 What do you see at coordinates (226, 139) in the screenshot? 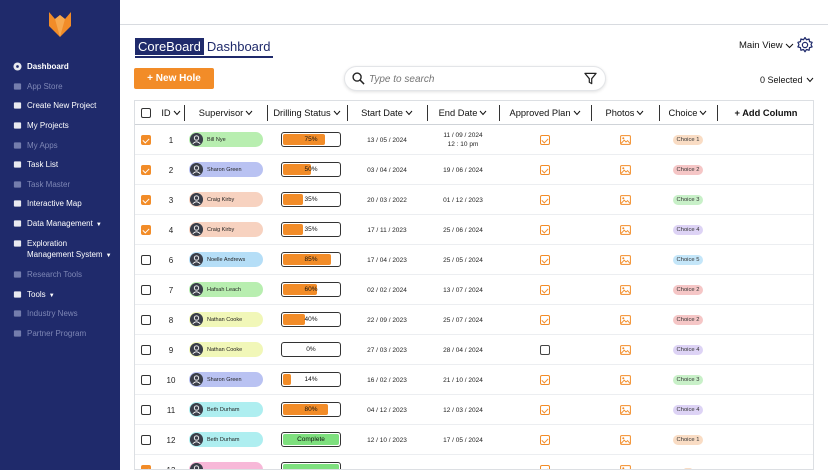
I see `supervisor-chip: Bill Nye` at bounding box center [226, 139].